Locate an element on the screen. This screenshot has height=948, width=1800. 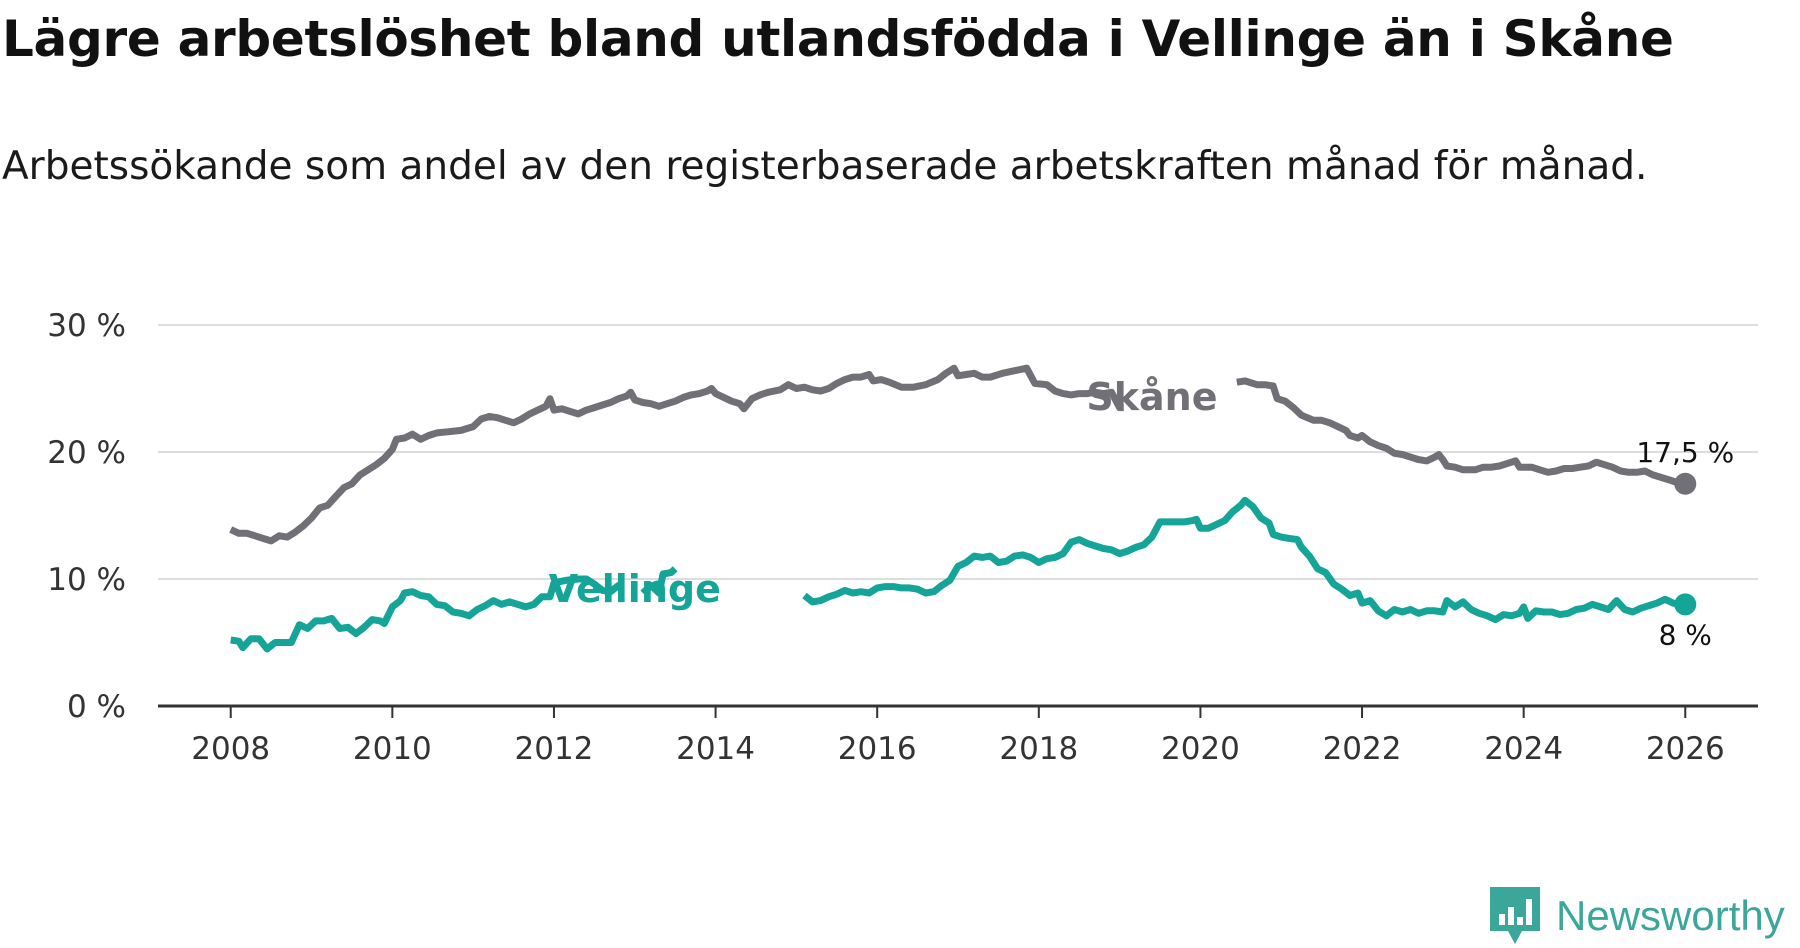
vellinge-end-marker is located at coordinates (1685, 604).